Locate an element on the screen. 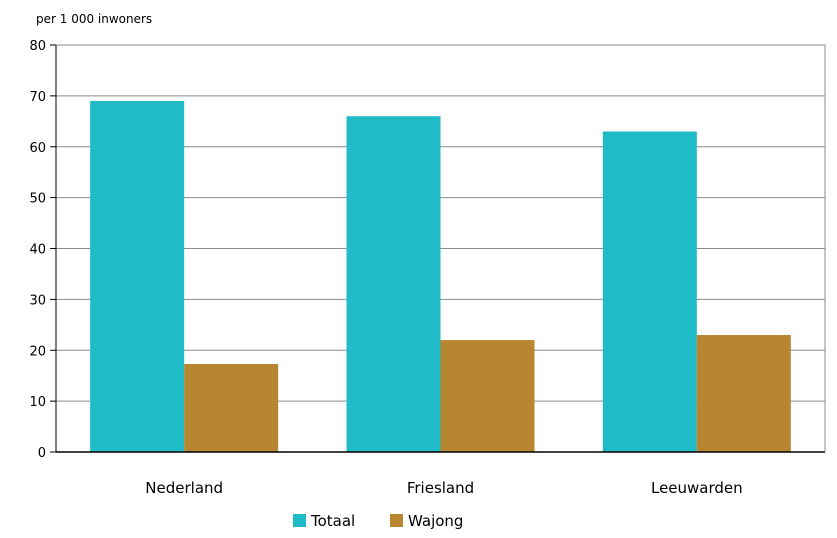 The width and height of the screenshot is (837, 538). bar-totaal-friesland is located at coordinates (393, 284).